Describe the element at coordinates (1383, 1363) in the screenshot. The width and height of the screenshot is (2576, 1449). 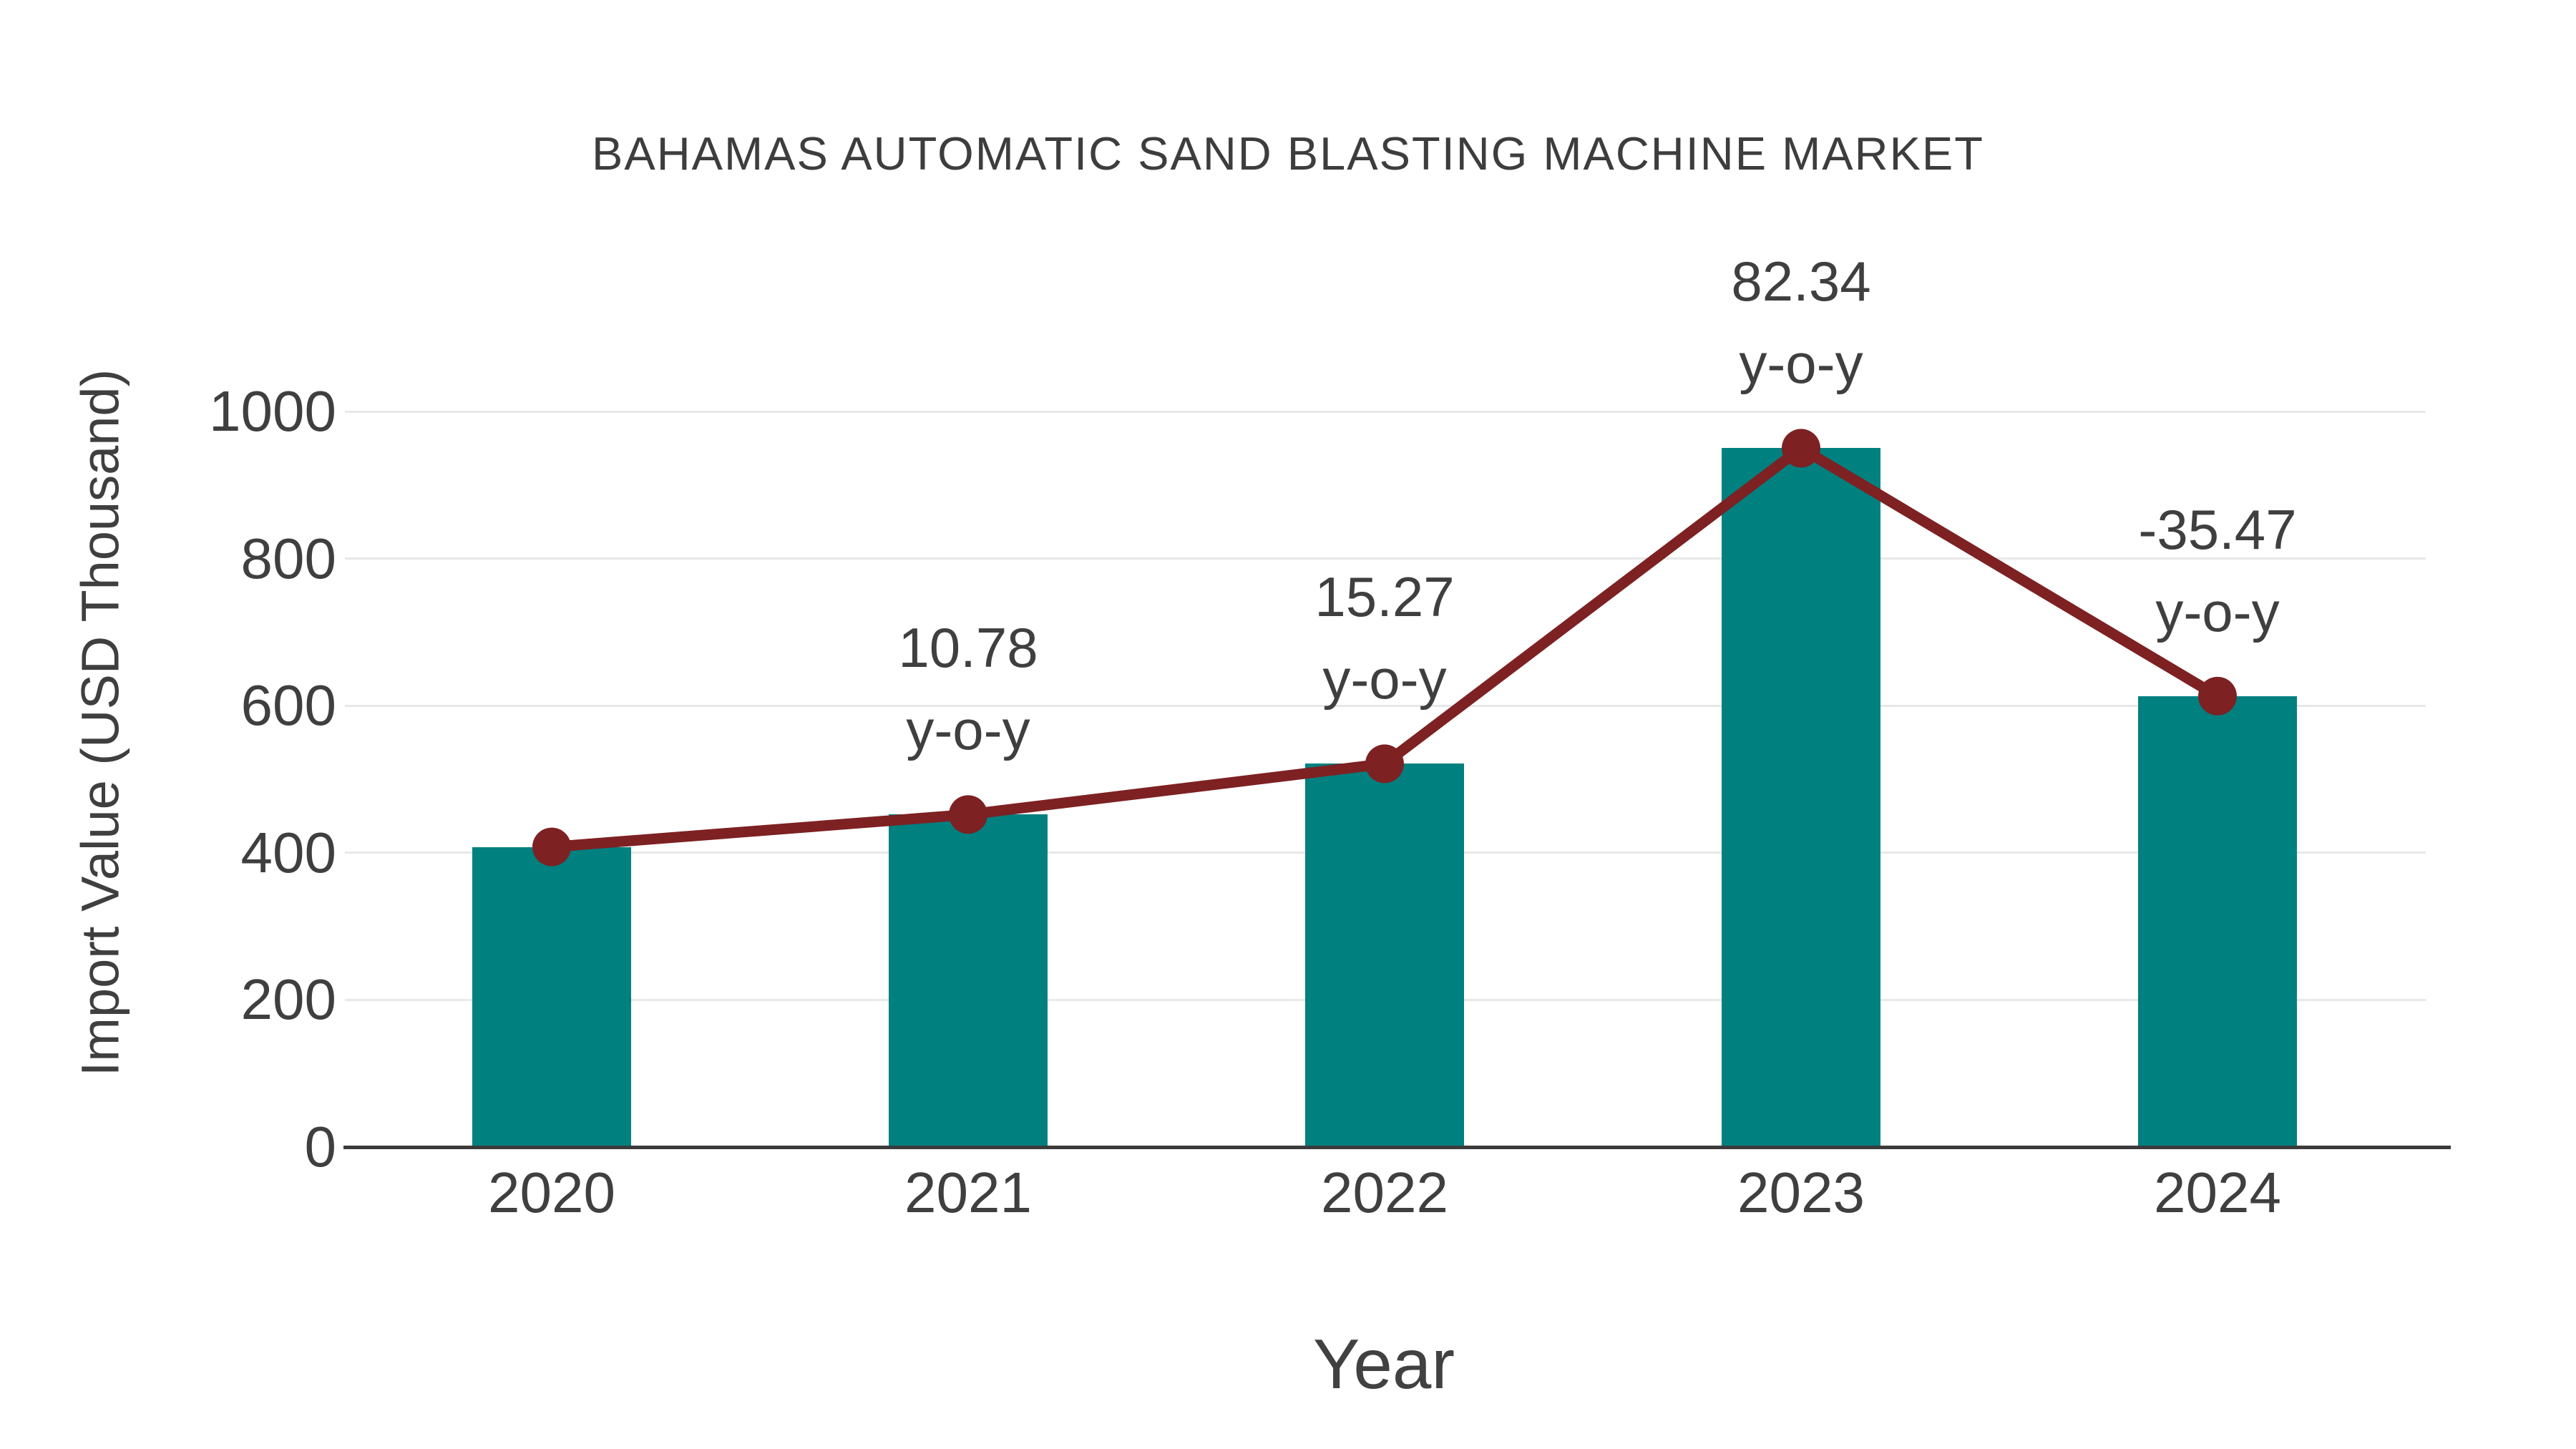
I see `x-axis-title: Year` at that location.